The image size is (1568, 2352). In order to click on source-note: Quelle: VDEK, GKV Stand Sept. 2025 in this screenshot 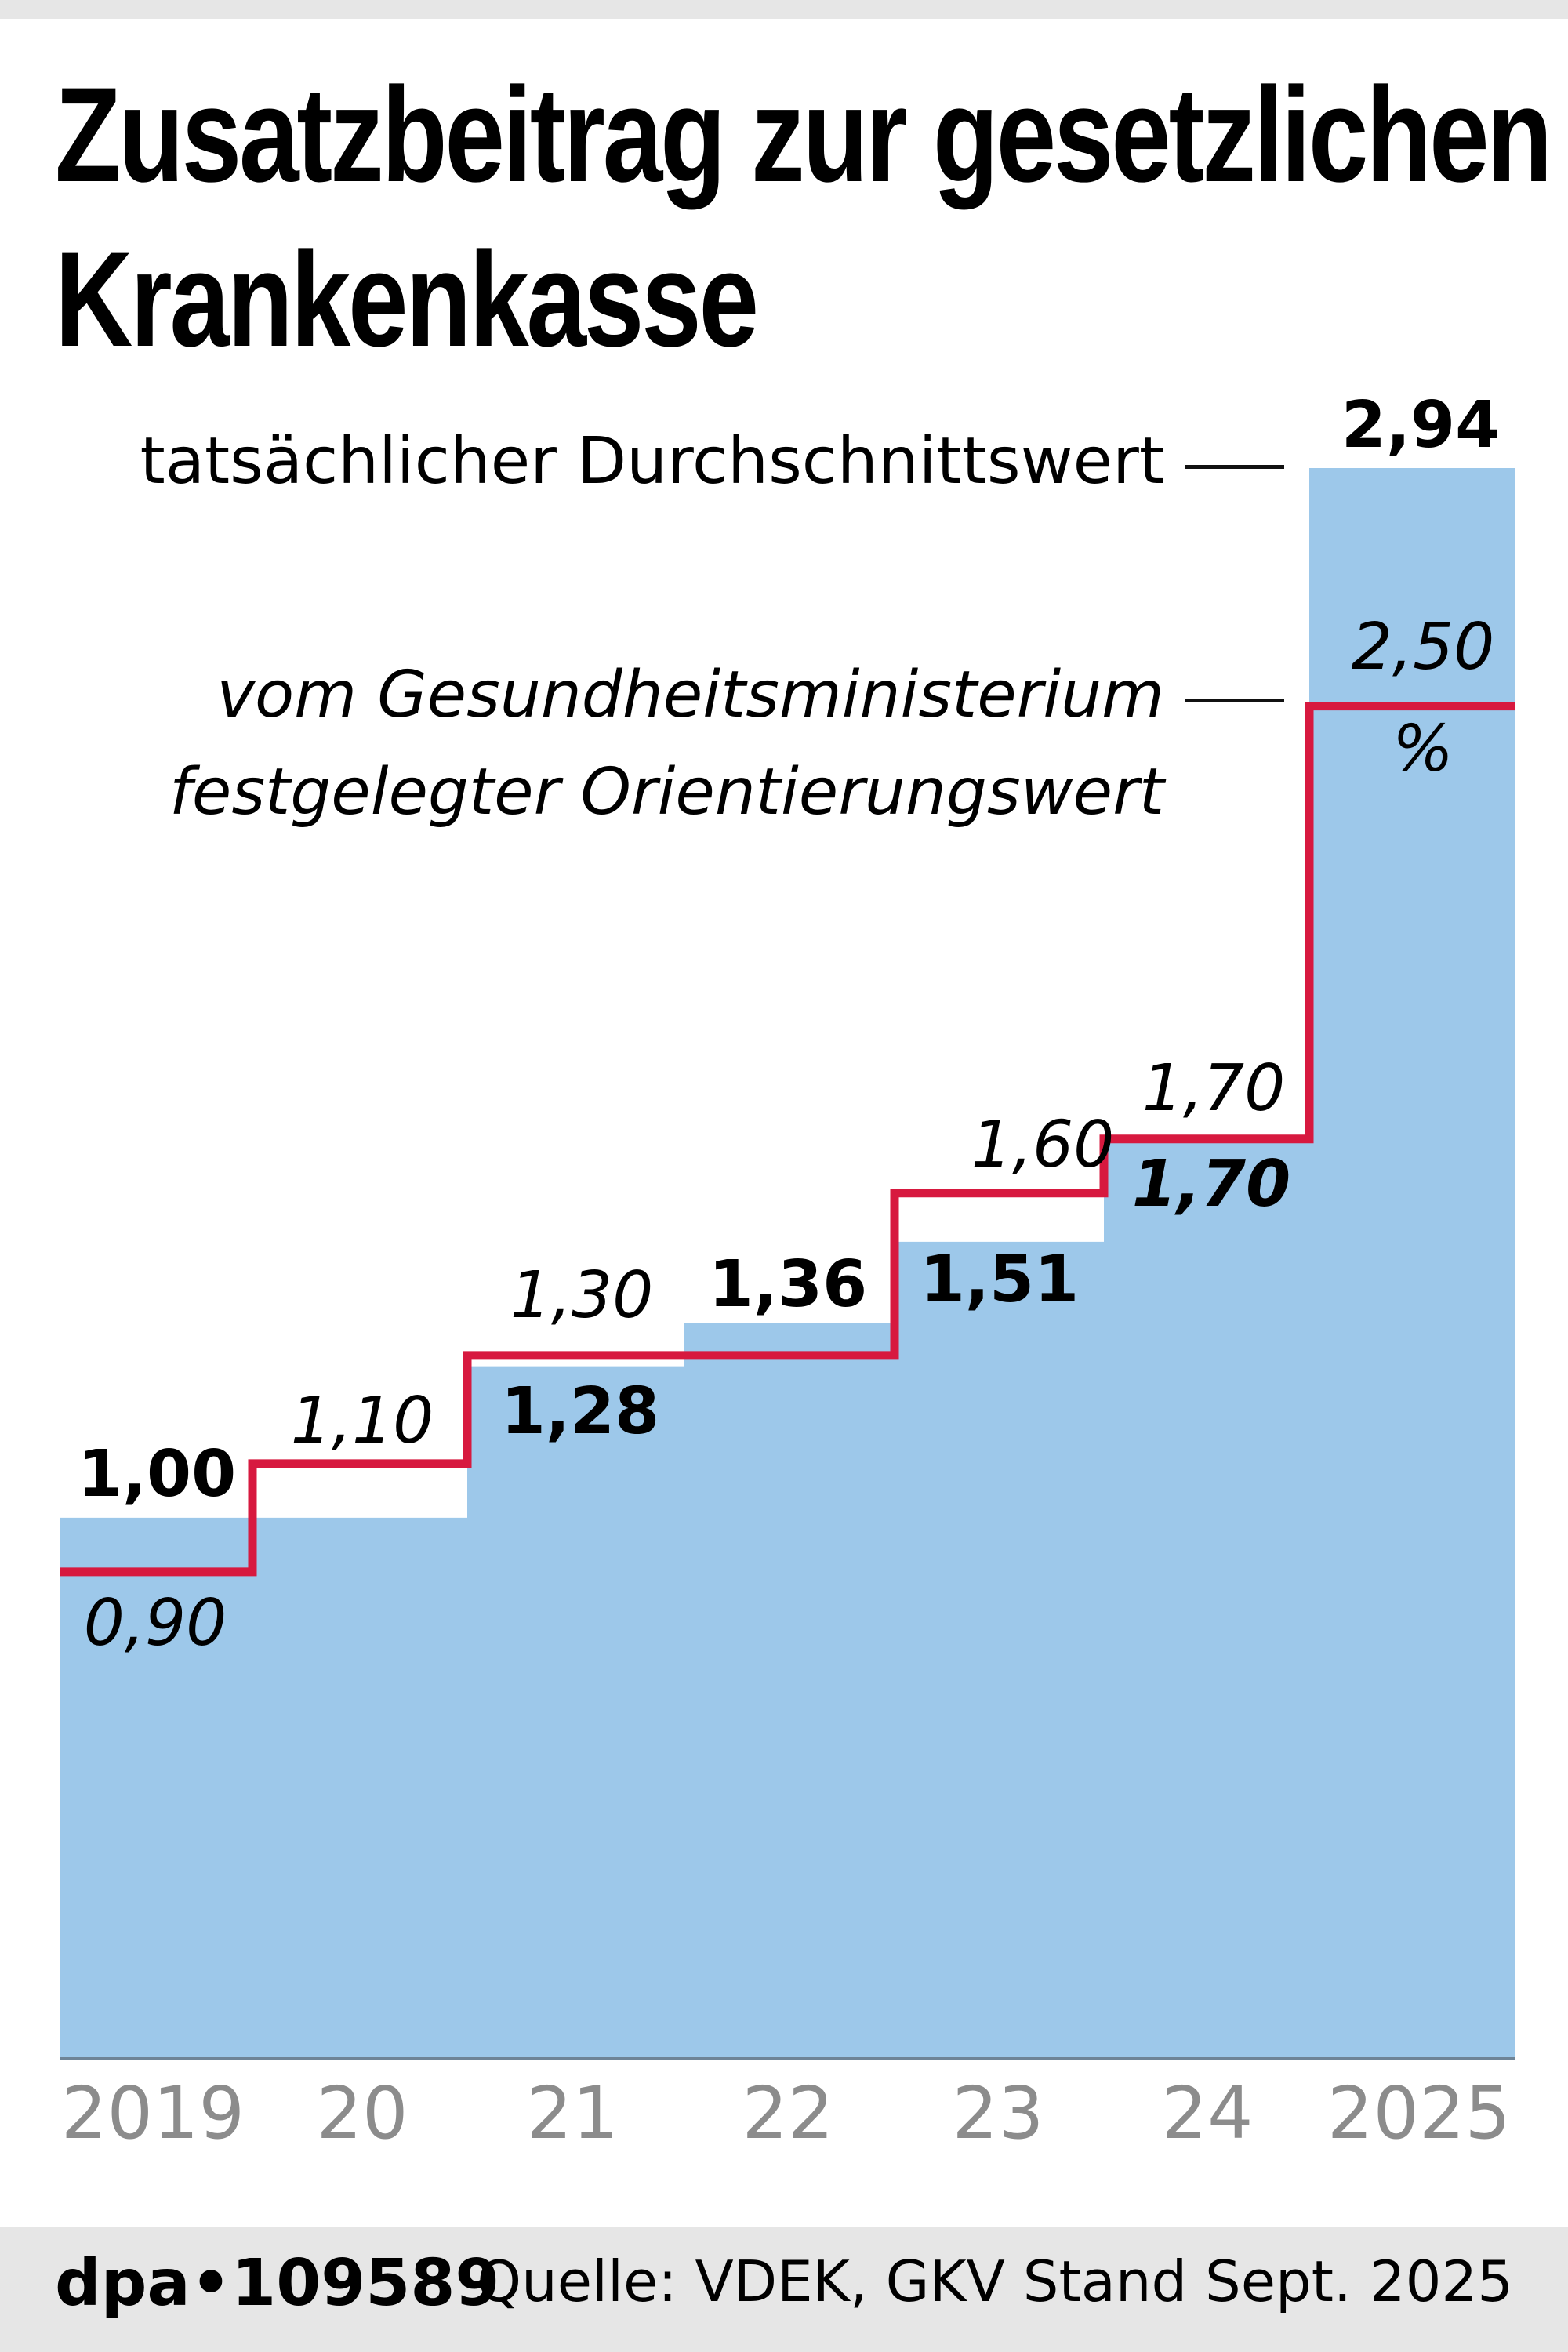, I will do `click(995, 2281)`.